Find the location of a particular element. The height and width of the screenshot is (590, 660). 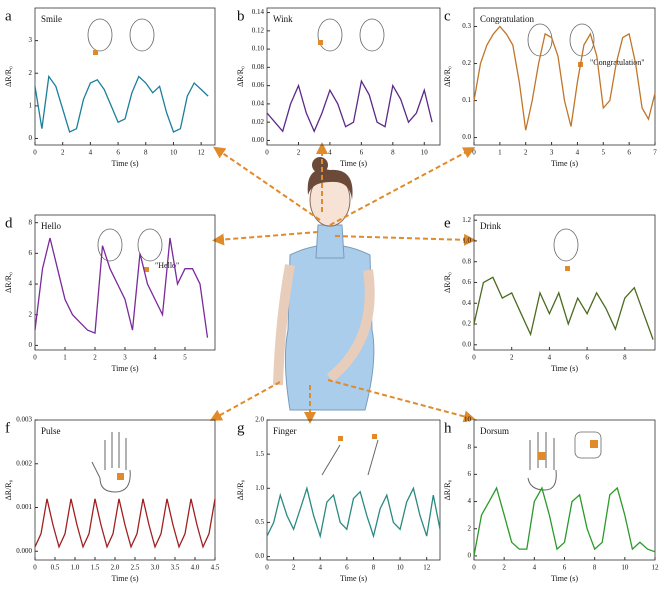

y-tick-label: 0 is located at coordinates (31, 345).